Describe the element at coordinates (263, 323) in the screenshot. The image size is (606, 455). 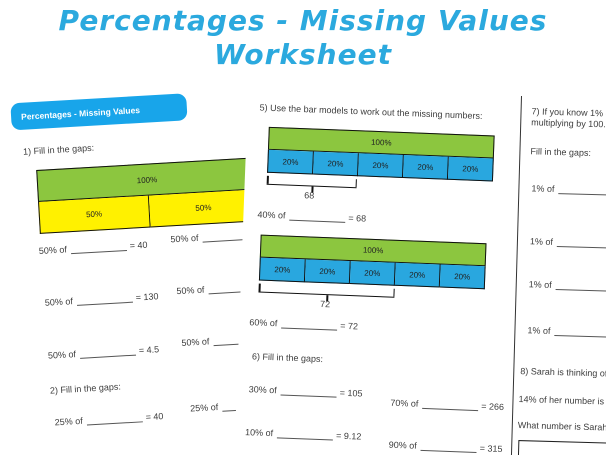
I see `problem-lhs: 60% of` at that location.